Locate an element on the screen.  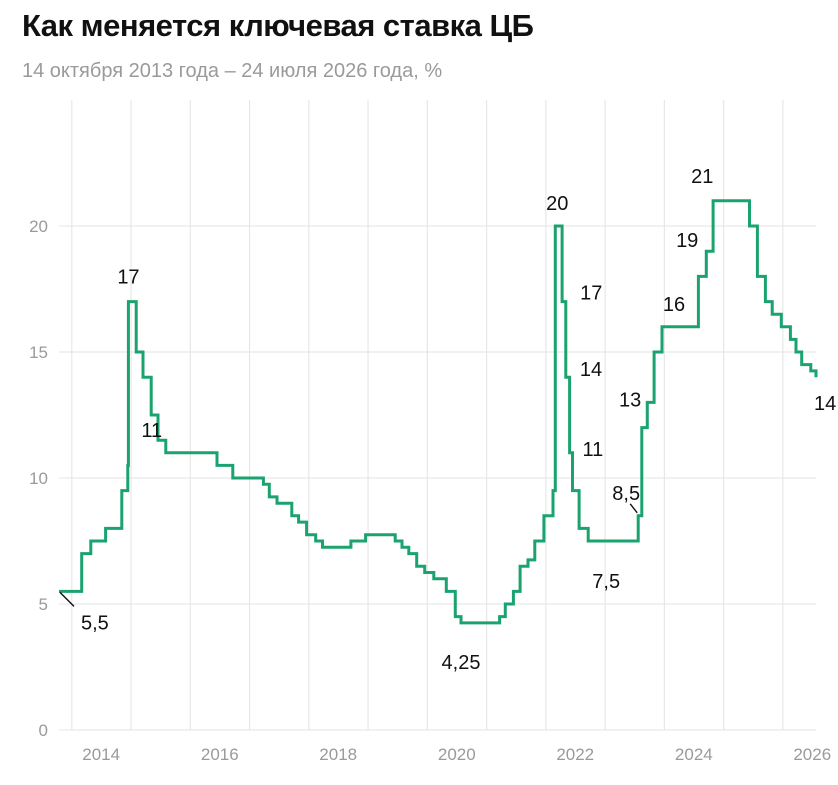
x-tick-2020: 2020 is located at coordinates (457, 754).